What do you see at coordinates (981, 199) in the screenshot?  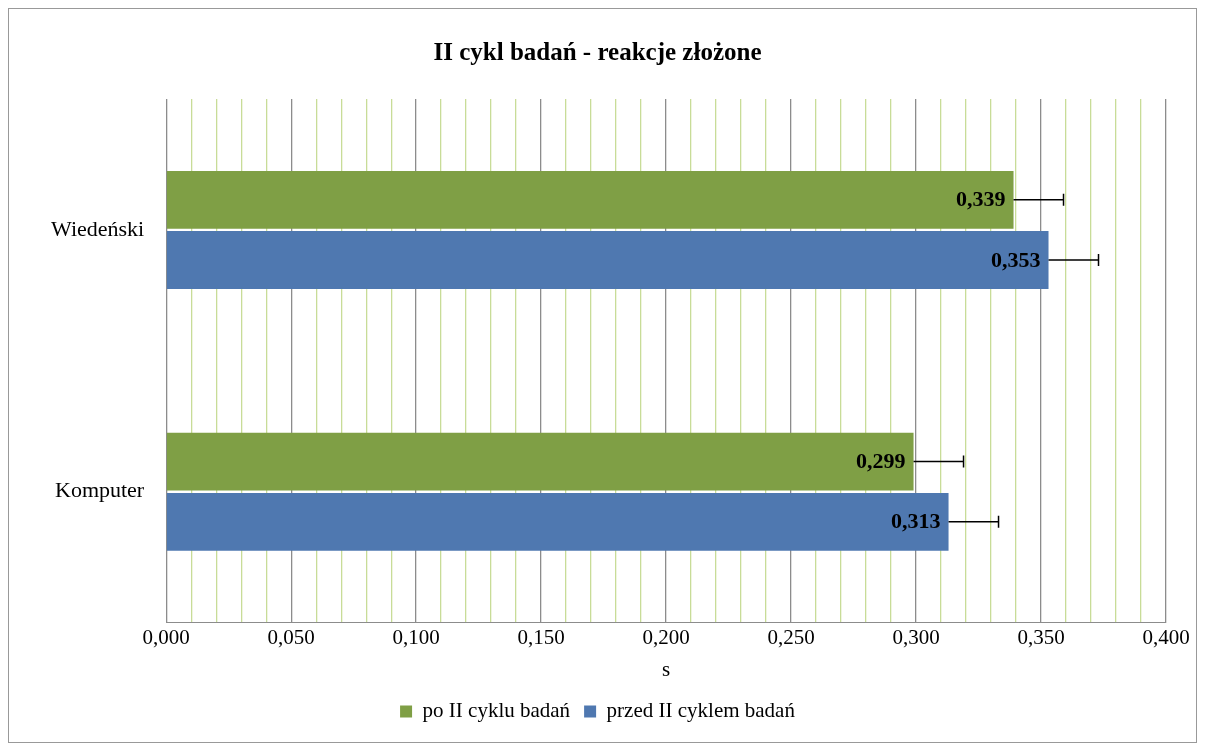 I see `data-label: 0,339` at bounding box center [981, 199].